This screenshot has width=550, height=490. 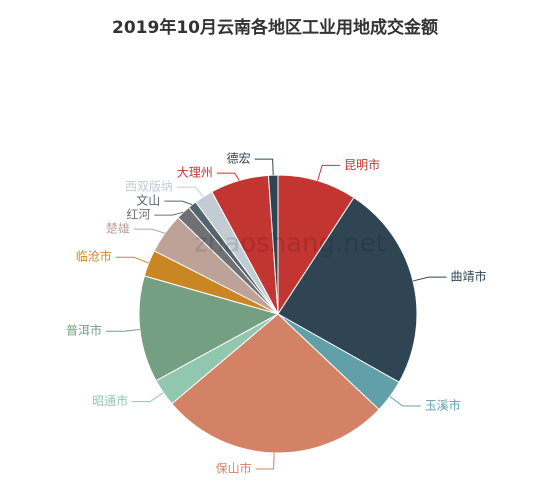 I want to click on slice-label: 昆明市, so click(x=362, y=164).